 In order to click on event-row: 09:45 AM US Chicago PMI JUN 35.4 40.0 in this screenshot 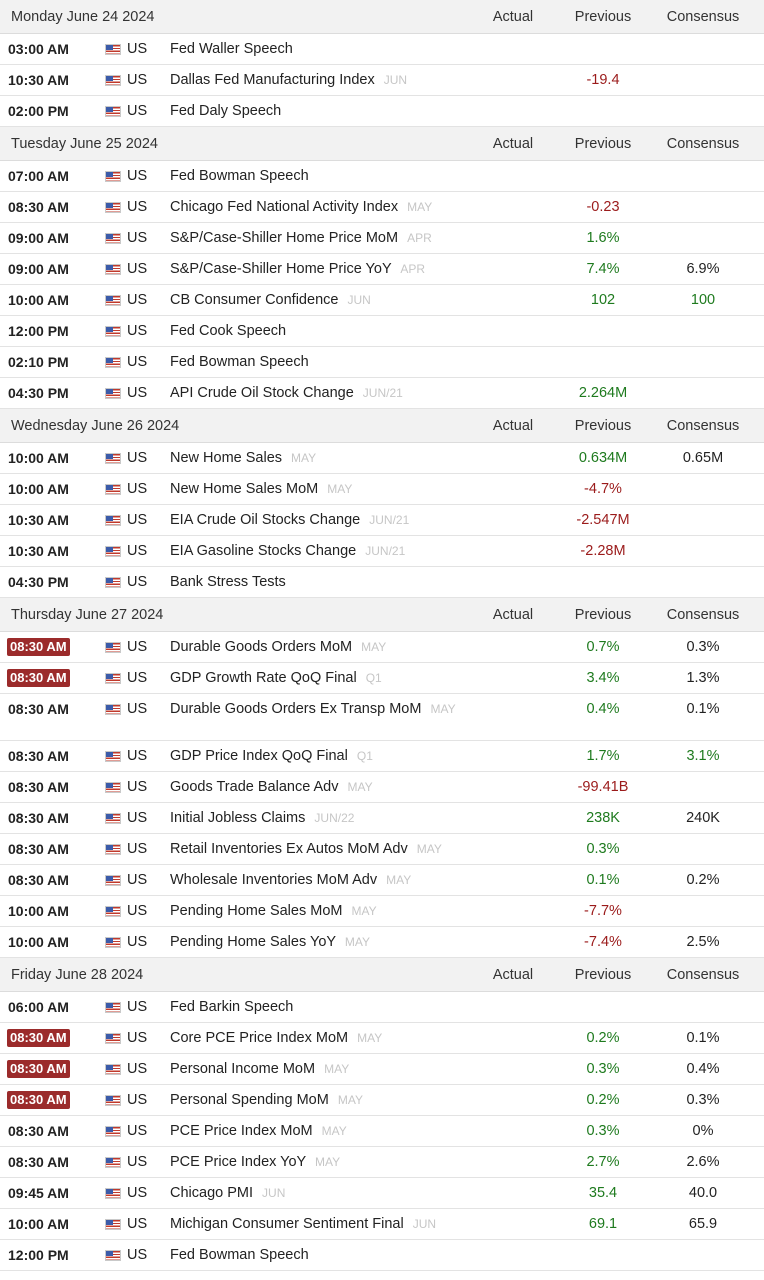, I will do `click(382, 1193)`.